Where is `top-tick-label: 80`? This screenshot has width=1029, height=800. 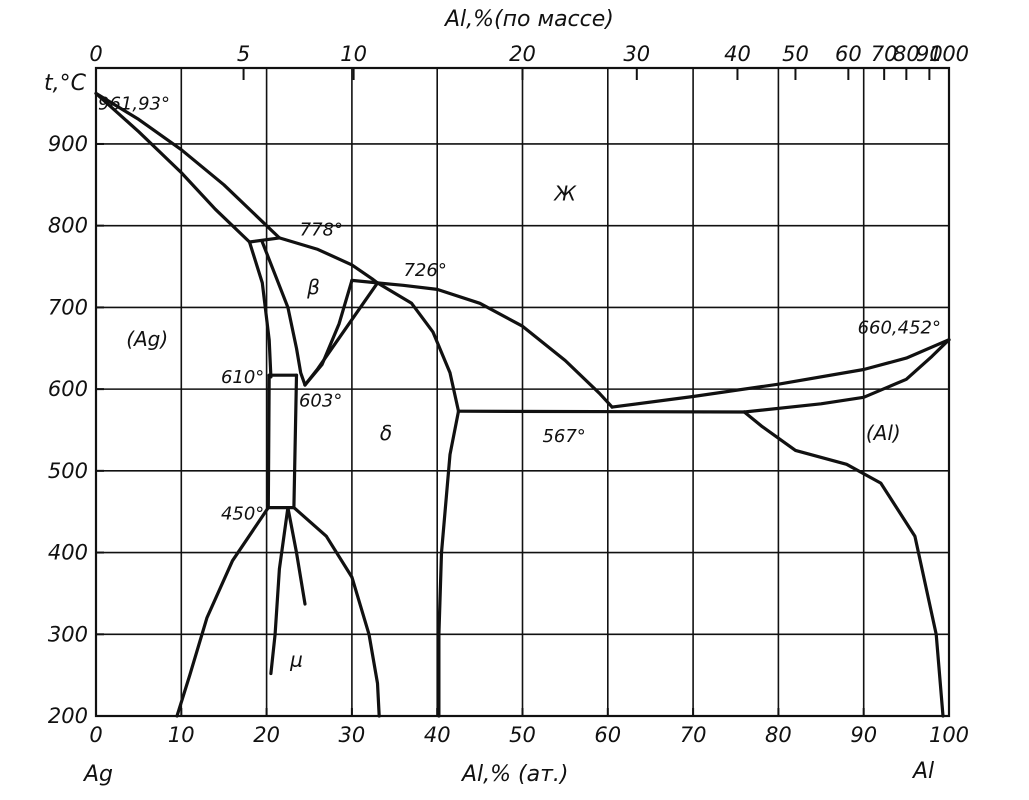
top-tick-label: 80 is located at coordinates (906, 54).